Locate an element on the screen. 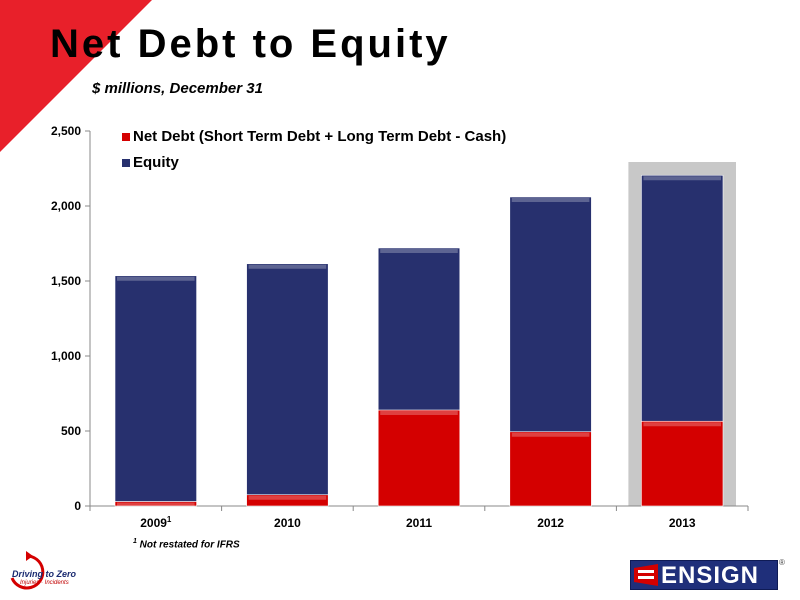 The image size is (800, 600). legend-swatch-net-debt is located at coordinates (126, 137).